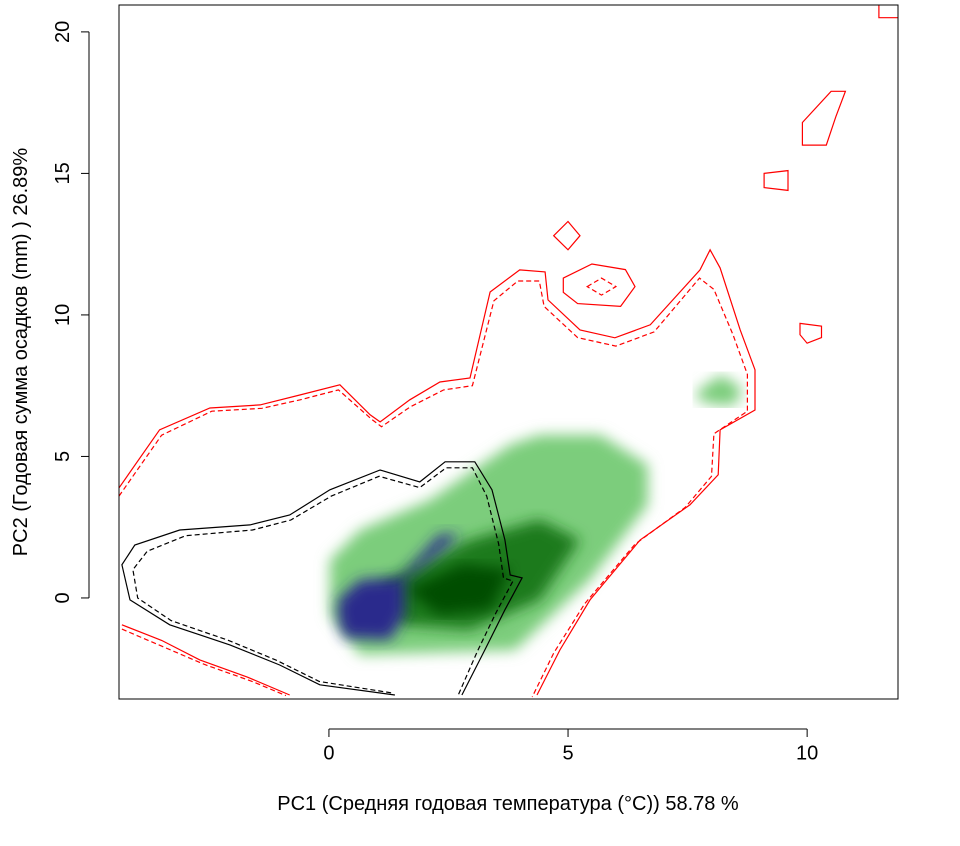  I want to click on y-tick-label: 15, so click(63, 173).